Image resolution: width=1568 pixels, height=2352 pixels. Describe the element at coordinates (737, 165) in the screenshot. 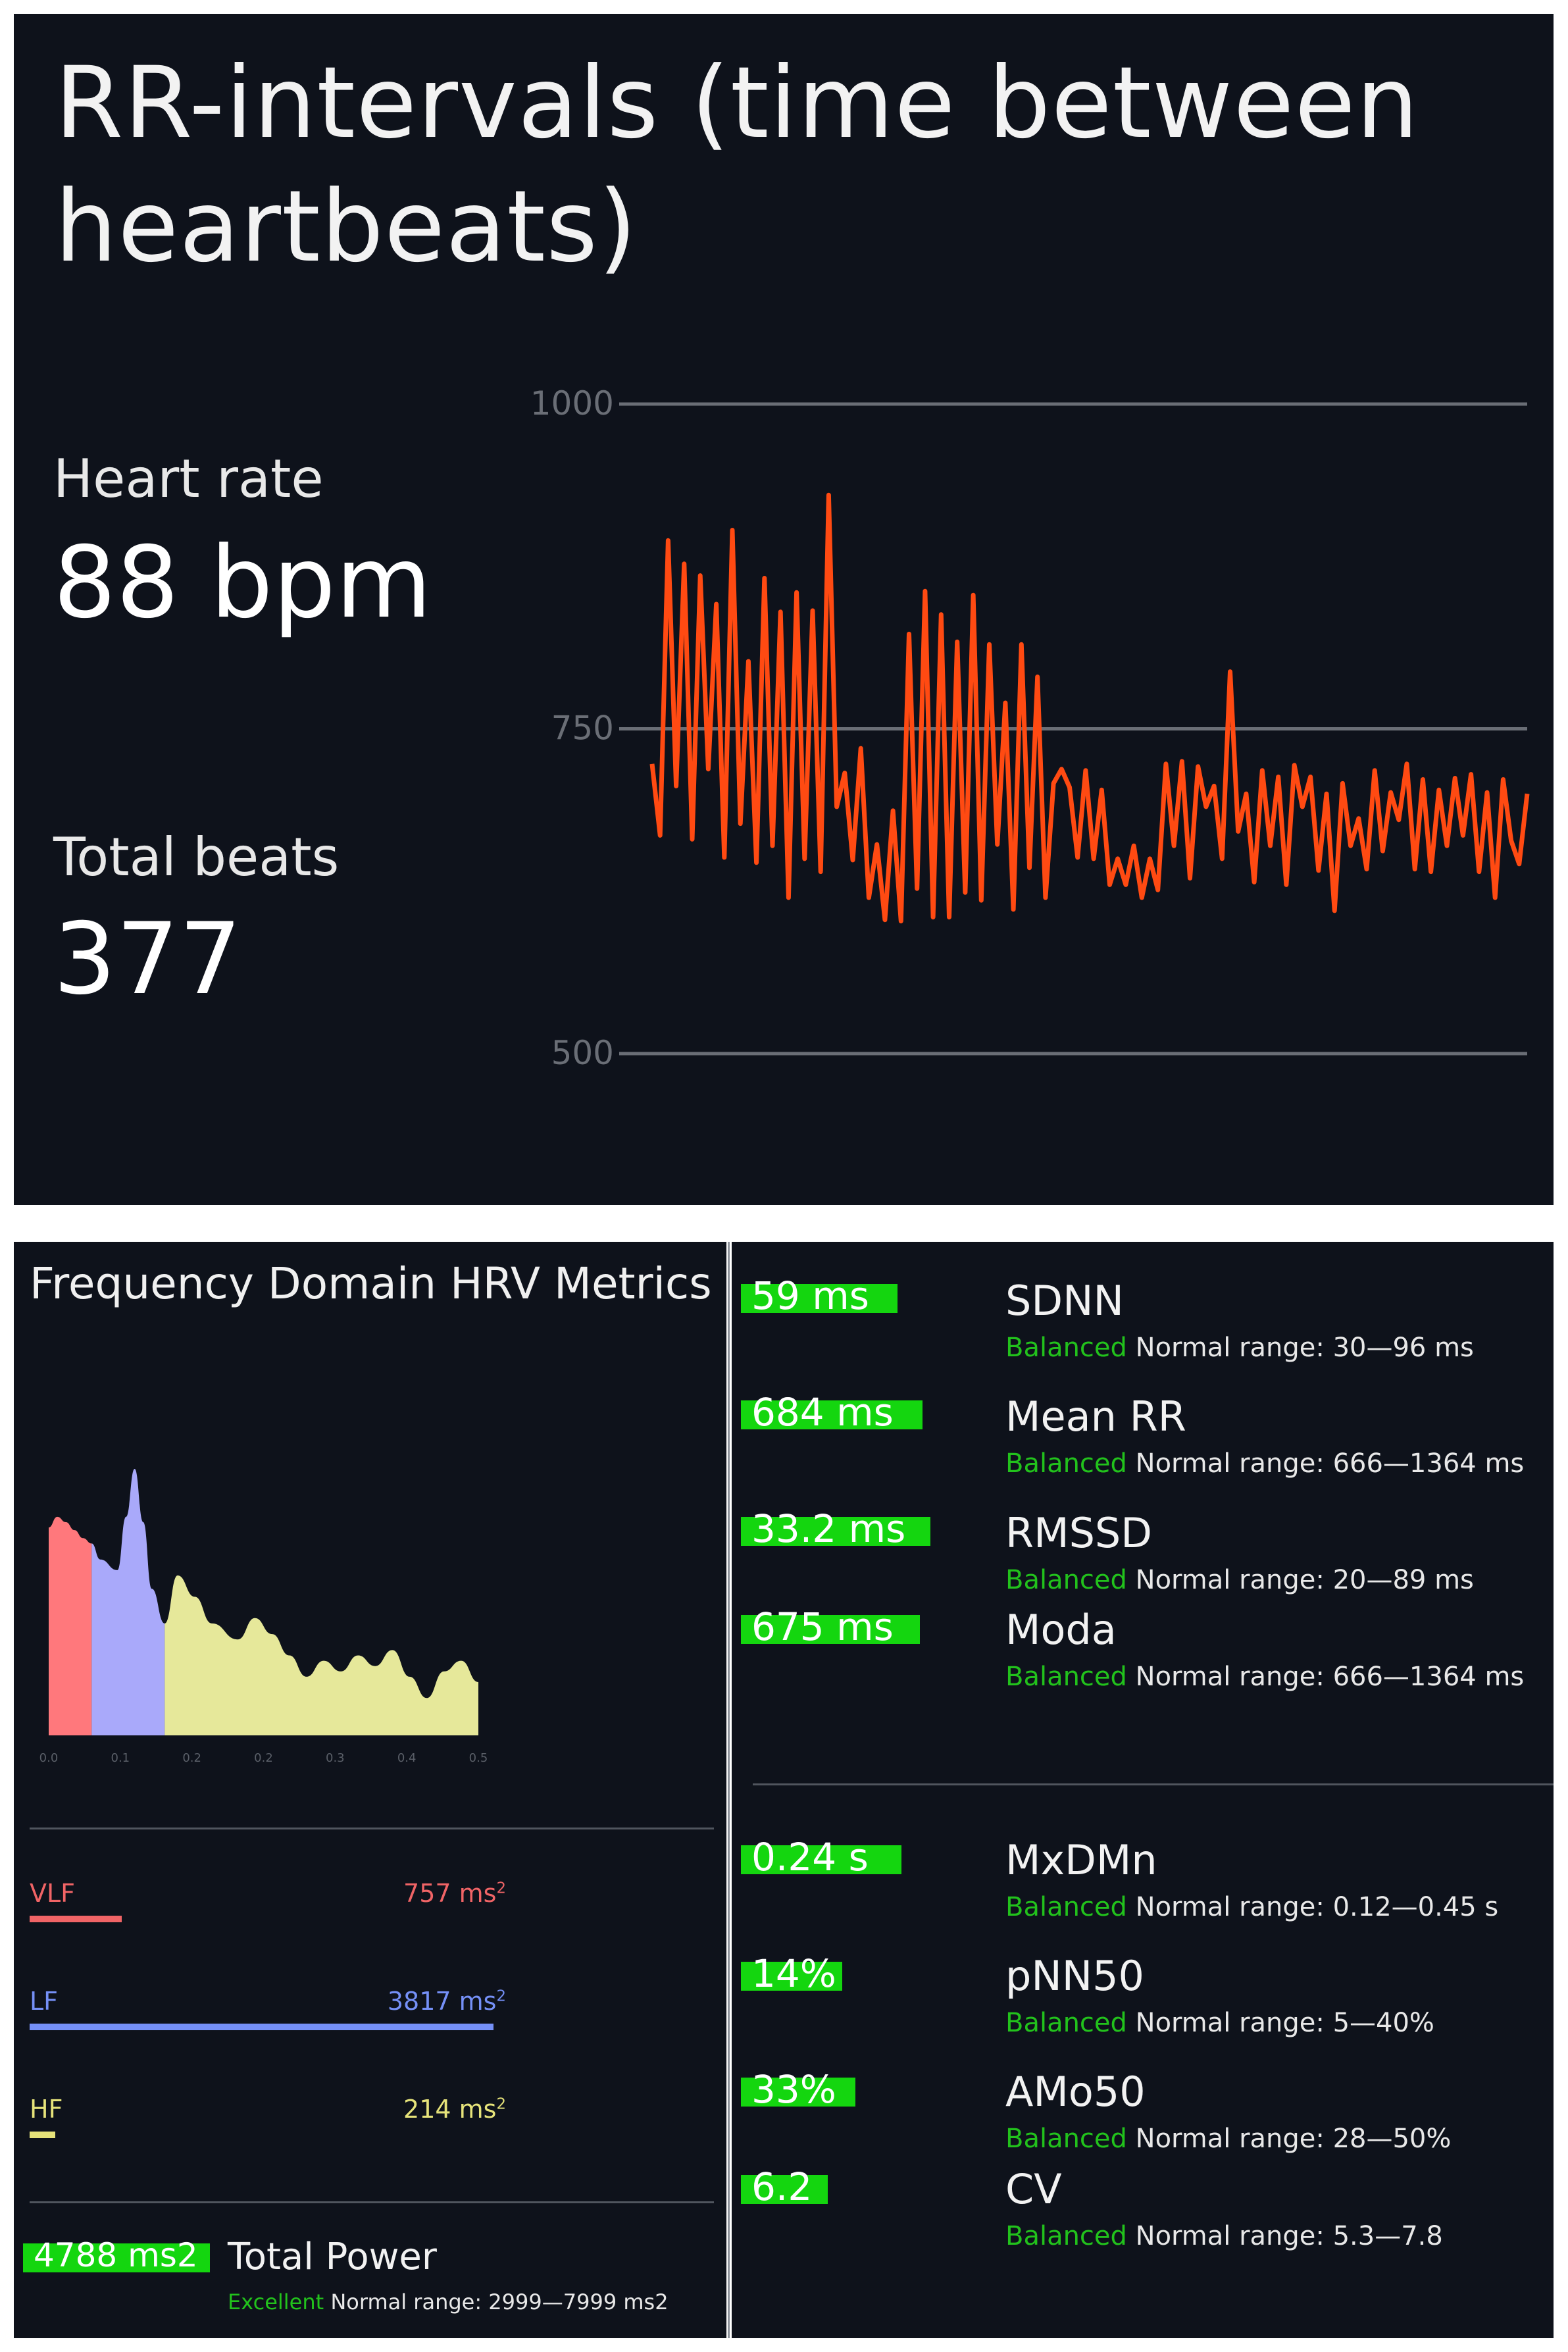

I see `rr-title: RR-intervals (time between heartbeats)` at that location.